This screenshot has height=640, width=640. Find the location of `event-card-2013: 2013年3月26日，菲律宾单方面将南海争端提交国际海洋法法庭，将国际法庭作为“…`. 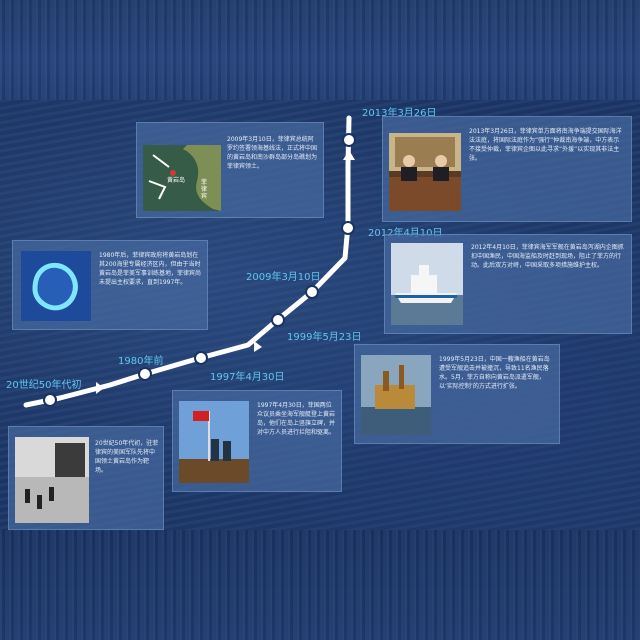

event-card-2013: 2013年3月26日，菲律宾单方面将南海争端提交国际海洋法法庭，将国际法庭作为“… is located at coordinates (507, 169).